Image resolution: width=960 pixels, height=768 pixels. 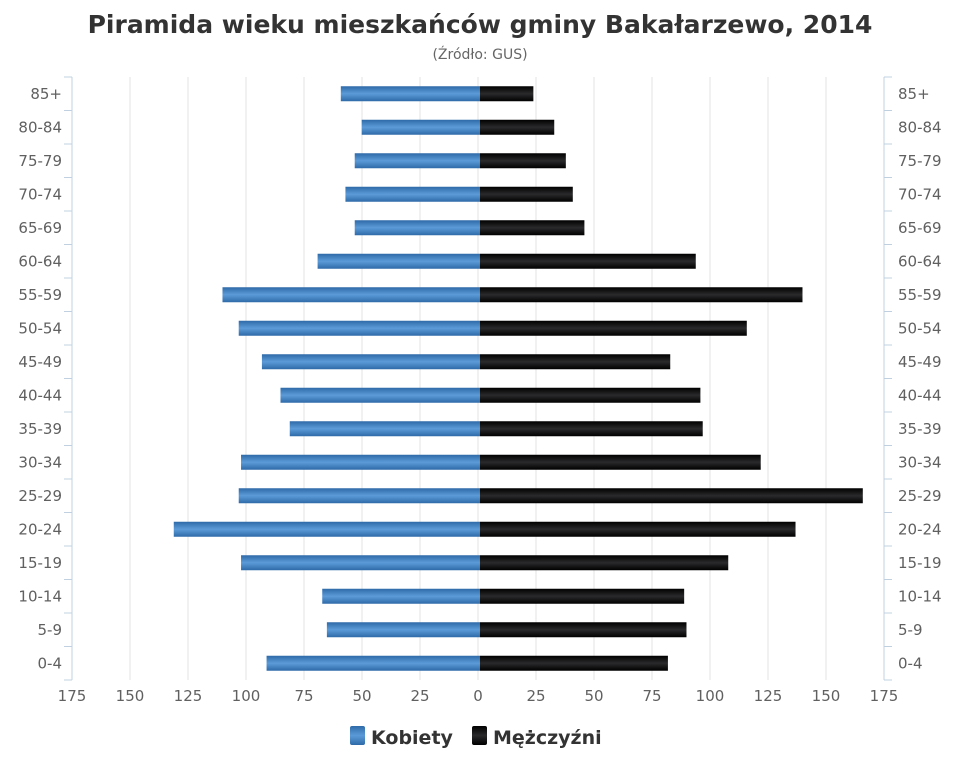 I want to click on left-category-label: 5-9, so click(x=50, y=630).